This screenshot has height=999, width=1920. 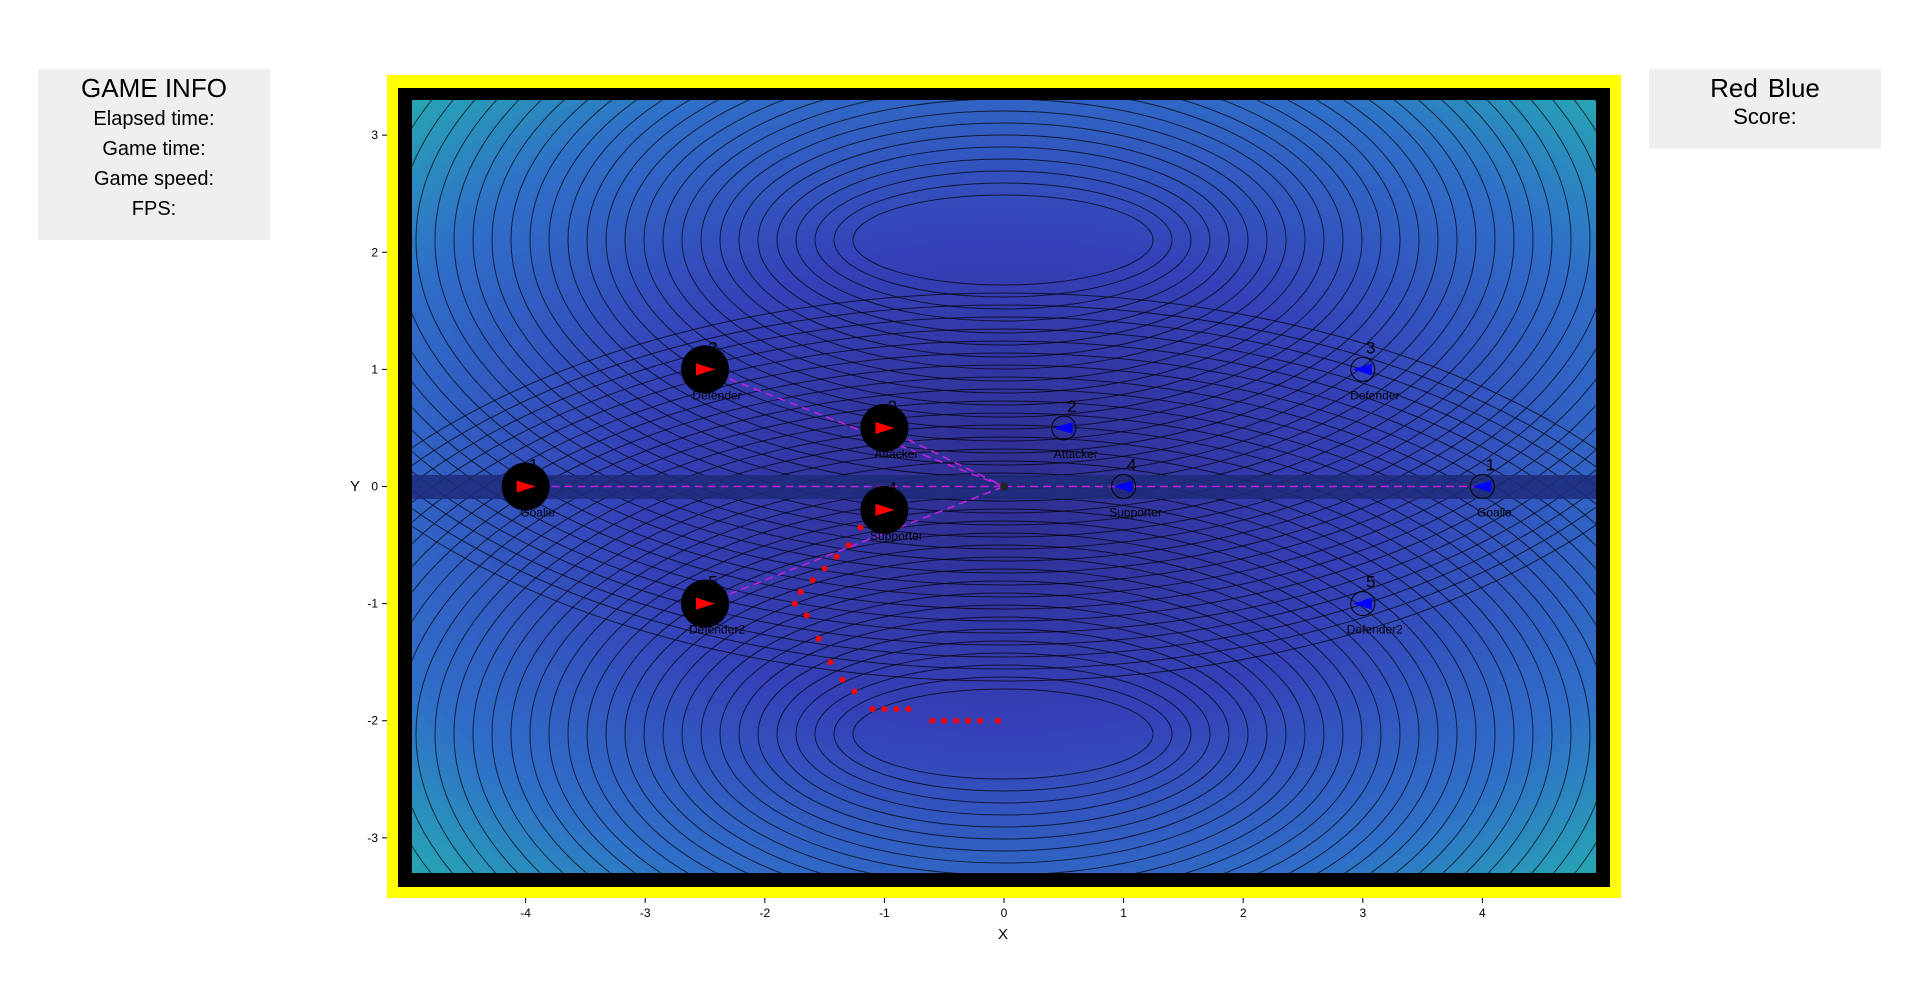 I want to click on x-tick-label: 3, so click(x=1362, y=913).